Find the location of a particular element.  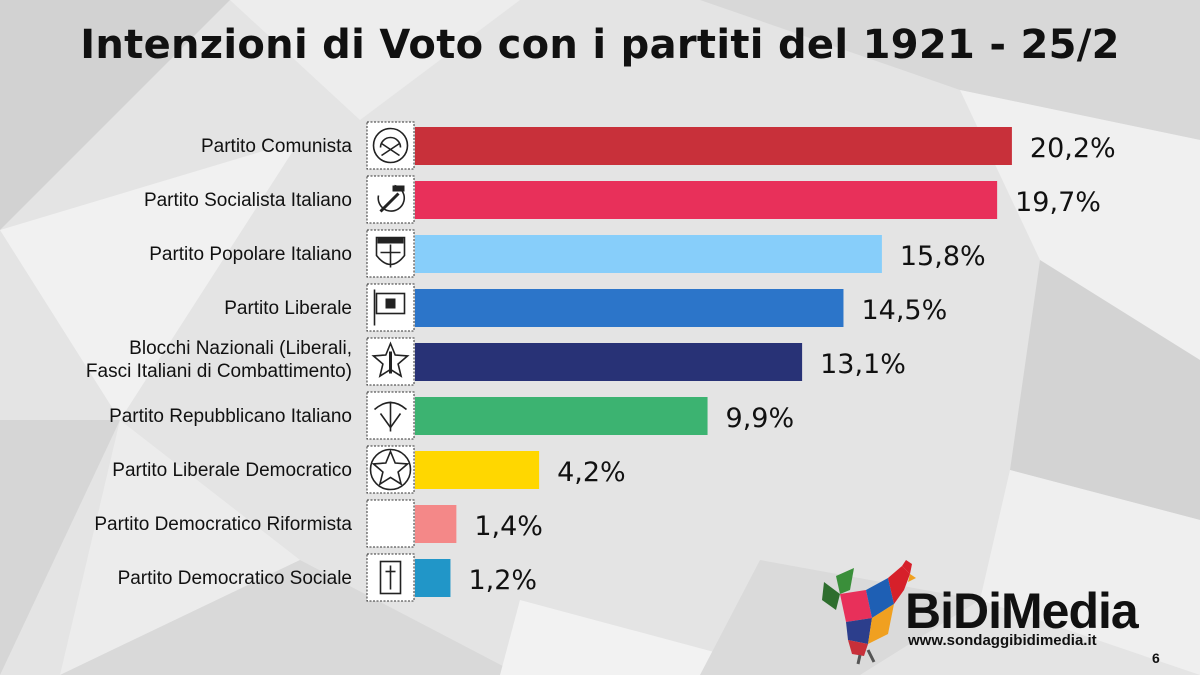

category-label: Partito Repubblicano Italiano is located at coordinates (230, 416).